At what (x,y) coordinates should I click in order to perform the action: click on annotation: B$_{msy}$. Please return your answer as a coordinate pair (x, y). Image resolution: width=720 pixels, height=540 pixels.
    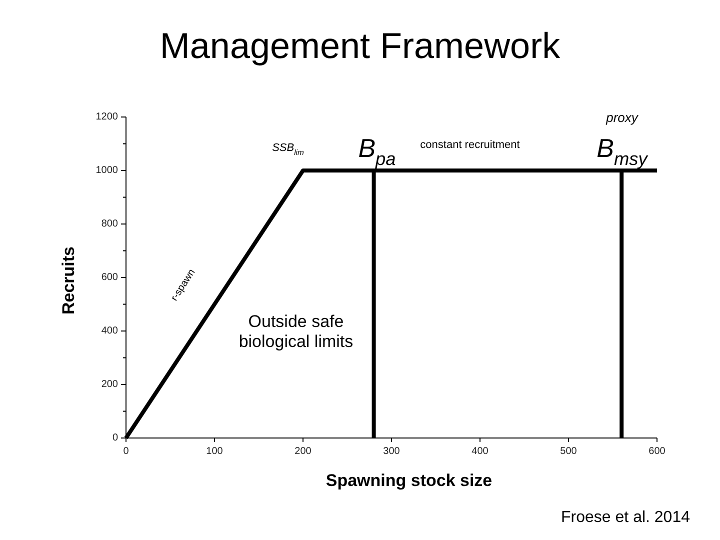
    Looking at the image, I should click on (623, 150).